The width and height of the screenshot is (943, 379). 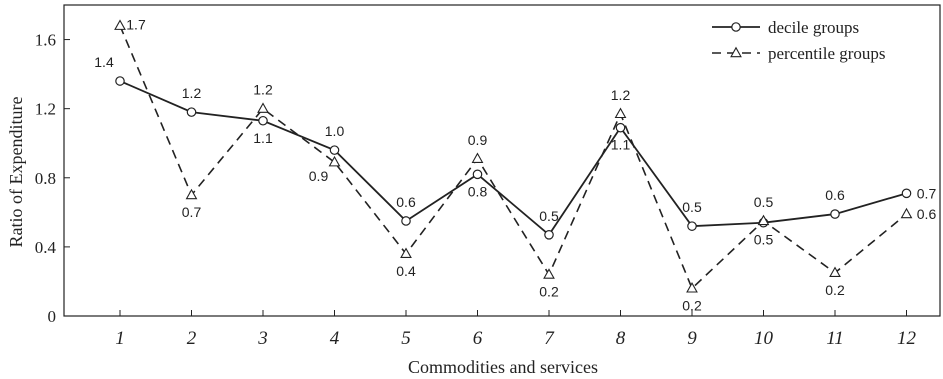 I want to click on legend-marker-decile-groups, so click(x=736, y=27).